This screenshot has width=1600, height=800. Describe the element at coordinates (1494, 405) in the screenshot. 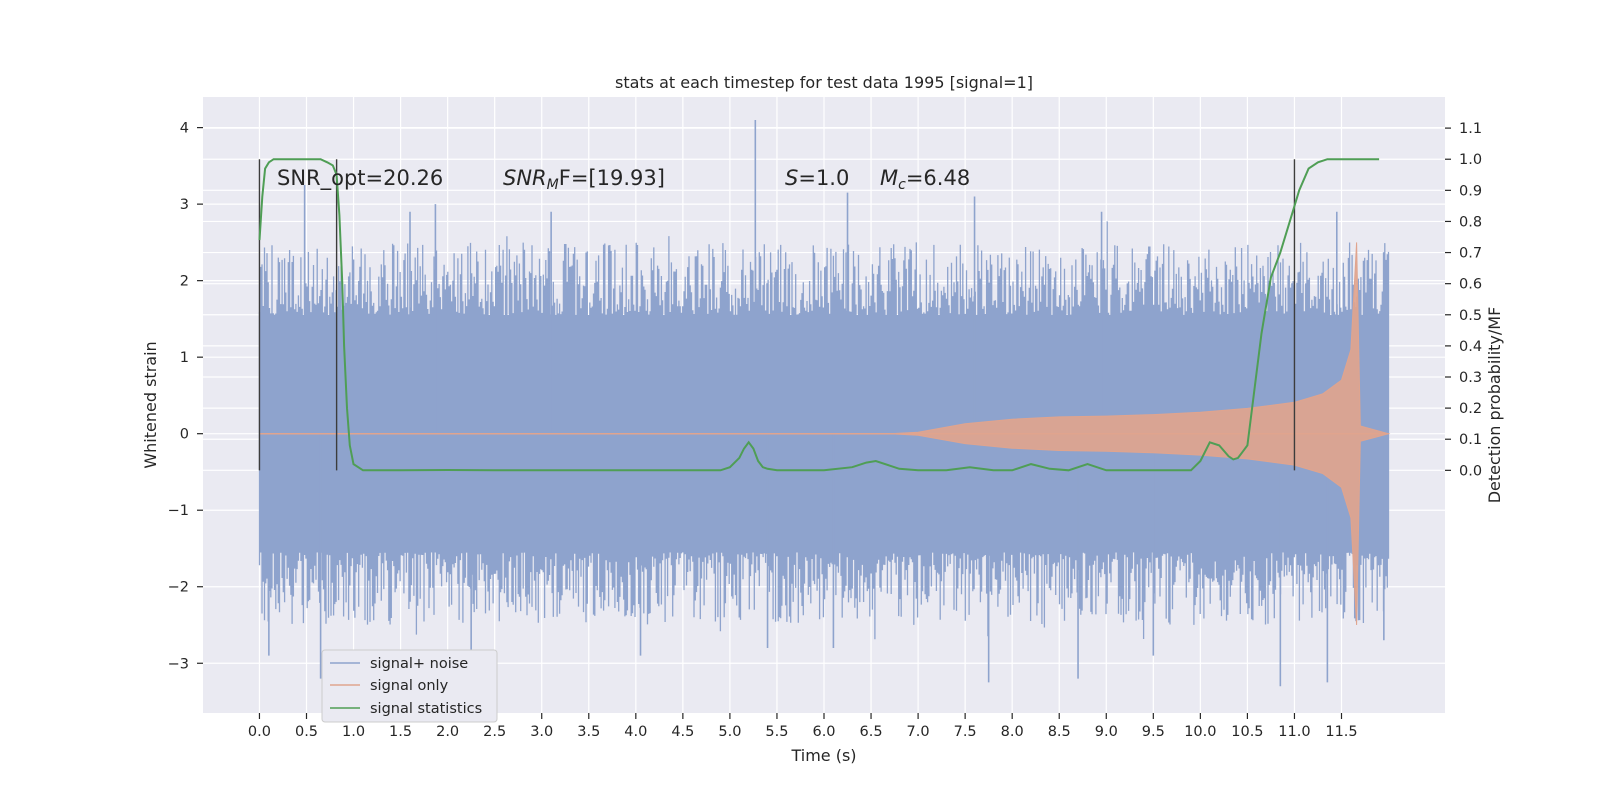

I see `right-y-axis-label: Detection probability/MF` at that location.